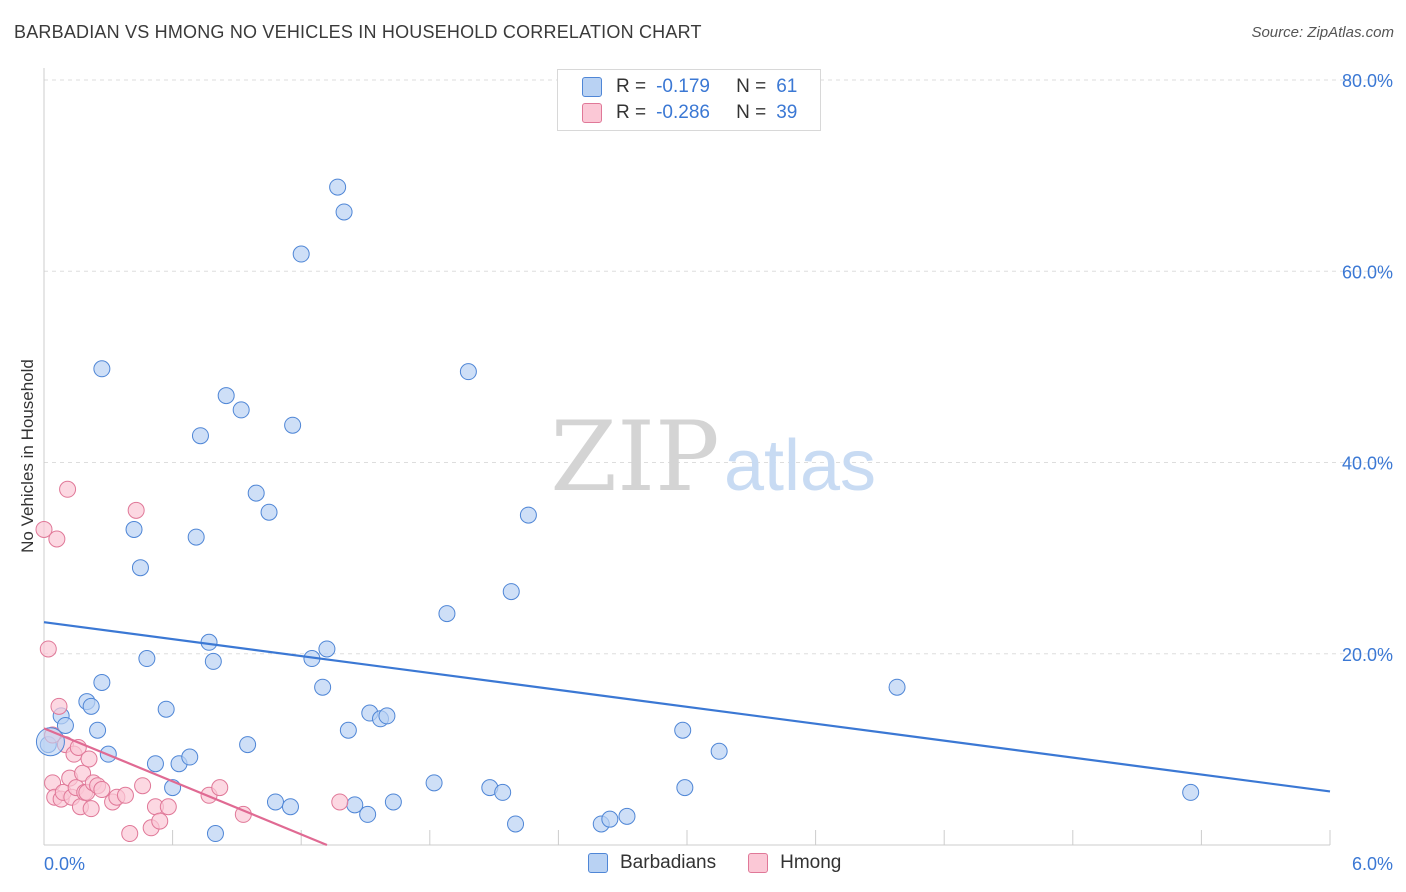  Describe the element at coordinates (1367, 655) in the screenshot. I see `y-tick-label: 20.0%` at that location.